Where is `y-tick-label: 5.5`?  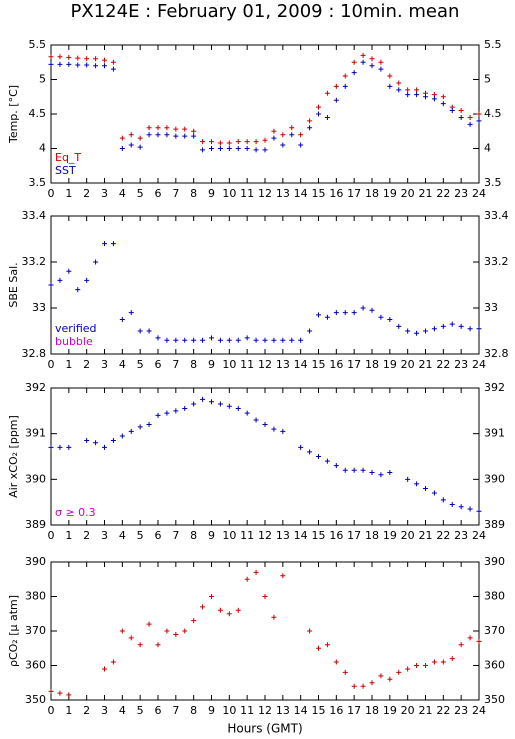
y-tick-label: 5.5 is located at coordinates (38, 44).